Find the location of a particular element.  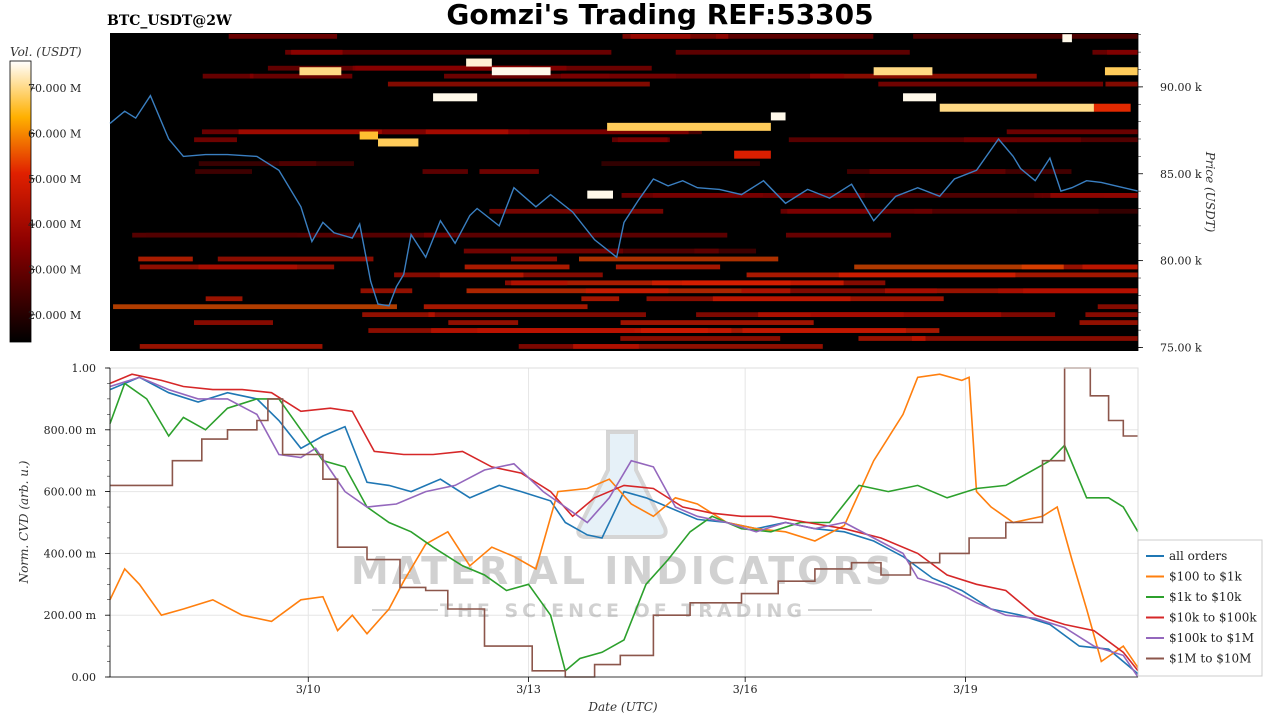

price-tick-label: 75.00 k is located at coordinates (1181, 348).